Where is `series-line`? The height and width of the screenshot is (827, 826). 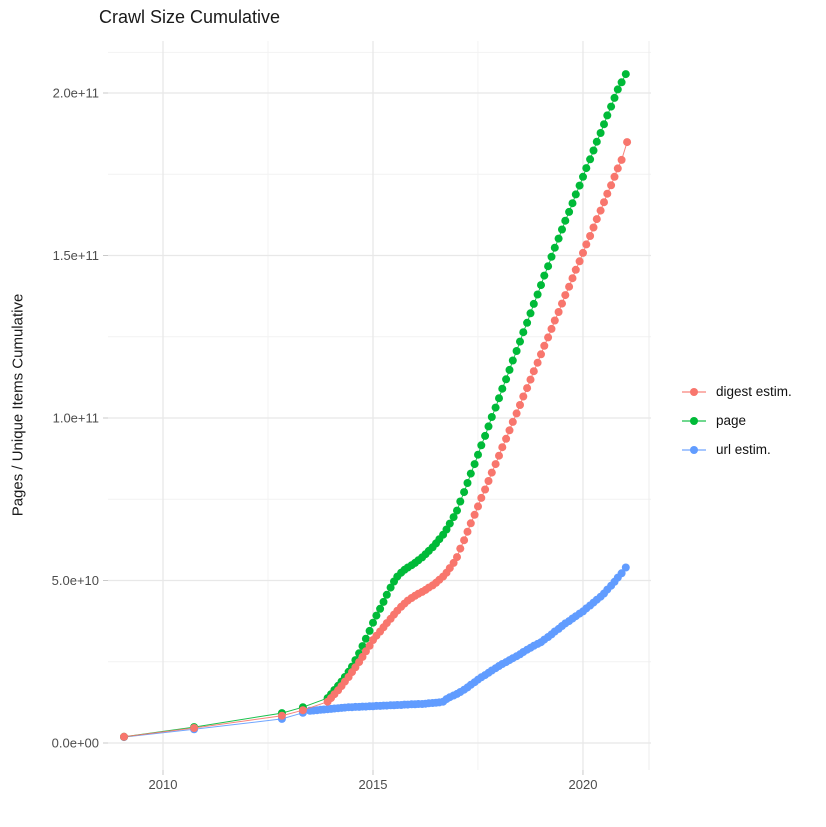 series-line is located at coordinates (375, 652).